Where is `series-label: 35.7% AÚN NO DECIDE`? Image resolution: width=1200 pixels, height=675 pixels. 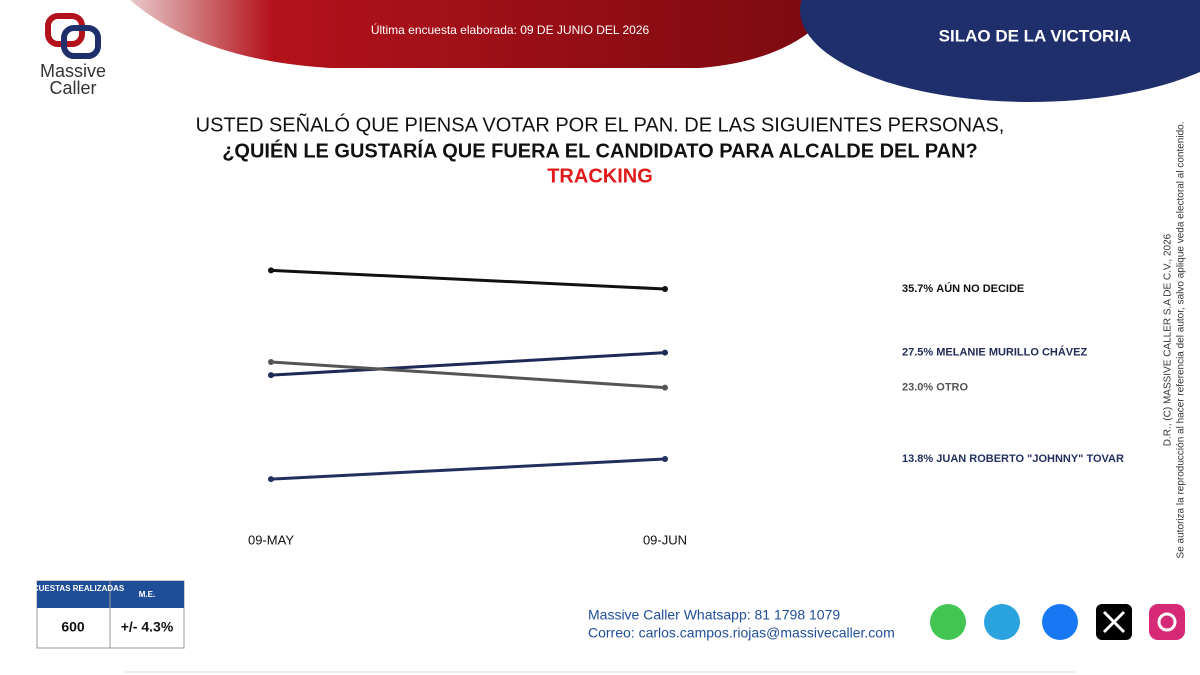 series-label: 35.7% AÚN NO DECIDE is located at coordinates (963, 288).